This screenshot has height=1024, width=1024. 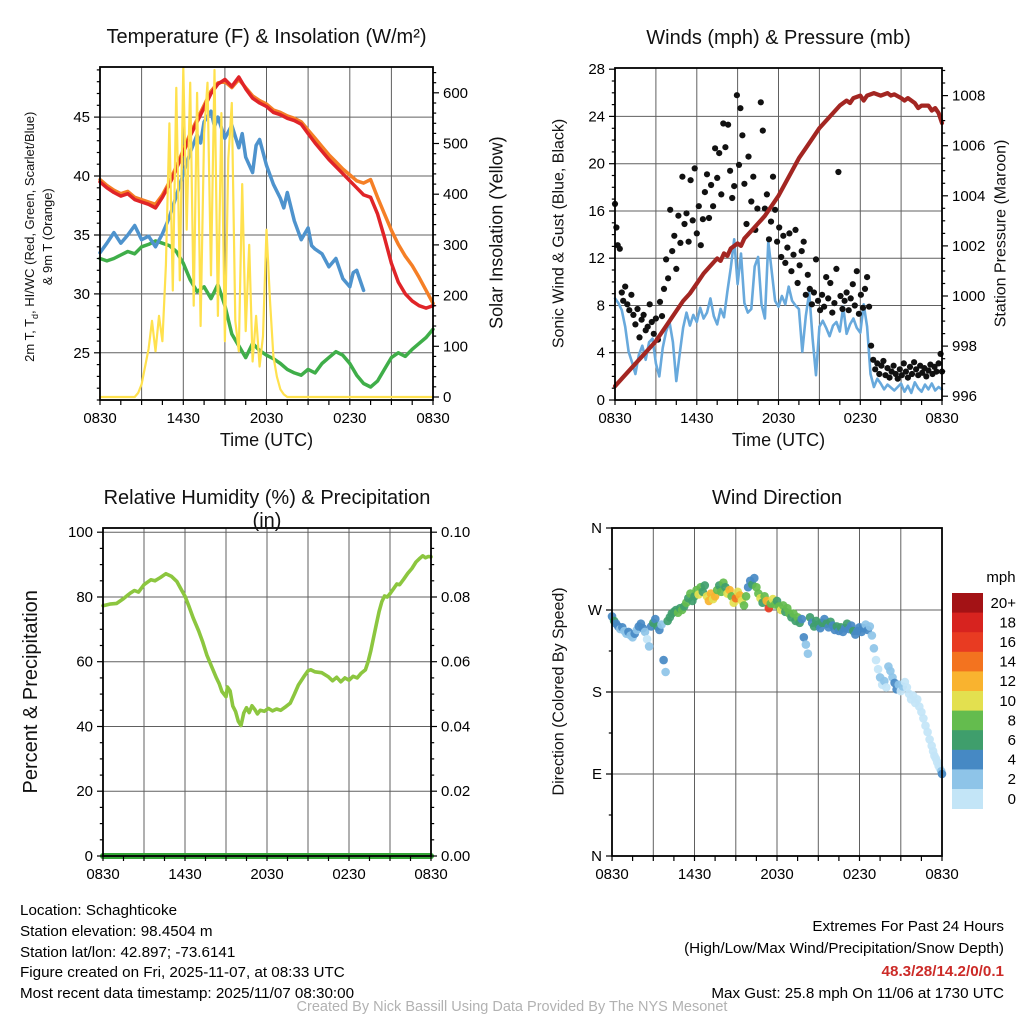 What do you see at coordinates (597, 774) in the screenshot?
I see `svg-text: E` at bounding box center [597, 774].